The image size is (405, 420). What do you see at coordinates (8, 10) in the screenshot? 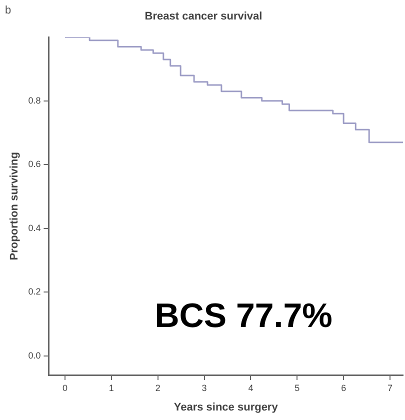
I see `text: b` at bounding box center [8, 10].